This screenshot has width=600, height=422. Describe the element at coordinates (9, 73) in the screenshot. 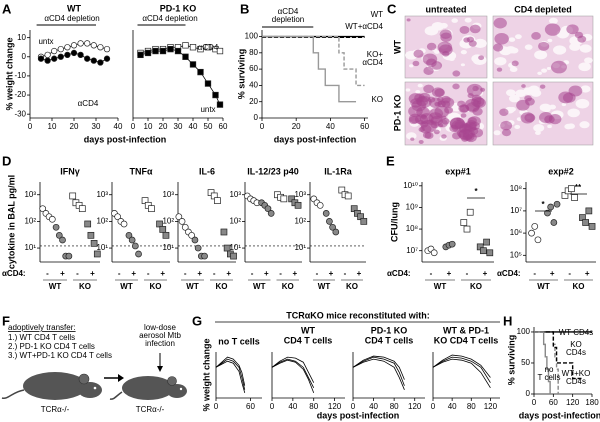

I see `y-axis-label: % weight change` at that location.